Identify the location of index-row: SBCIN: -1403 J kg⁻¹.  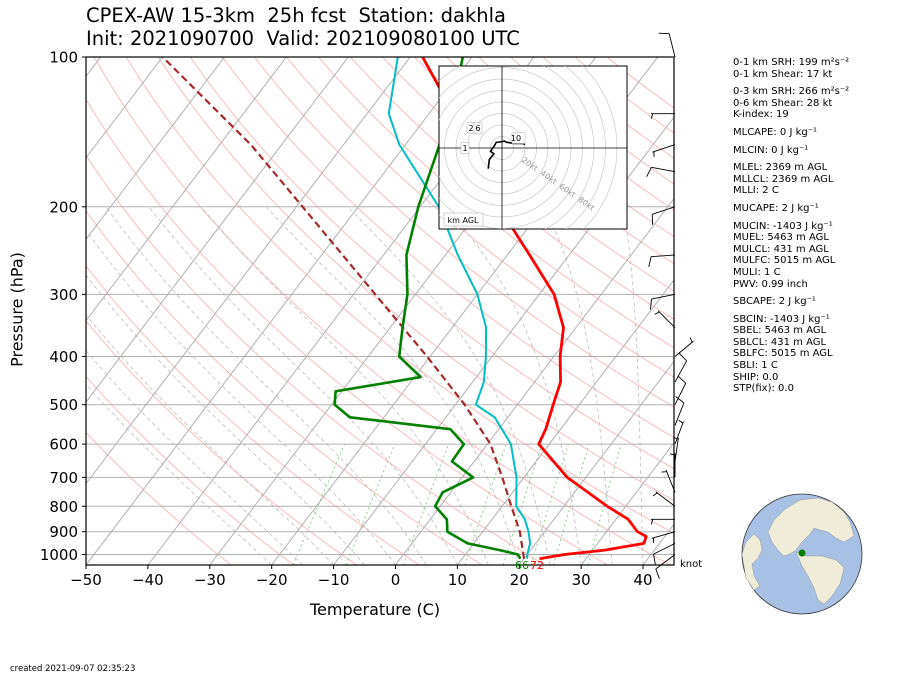
(791, 320).